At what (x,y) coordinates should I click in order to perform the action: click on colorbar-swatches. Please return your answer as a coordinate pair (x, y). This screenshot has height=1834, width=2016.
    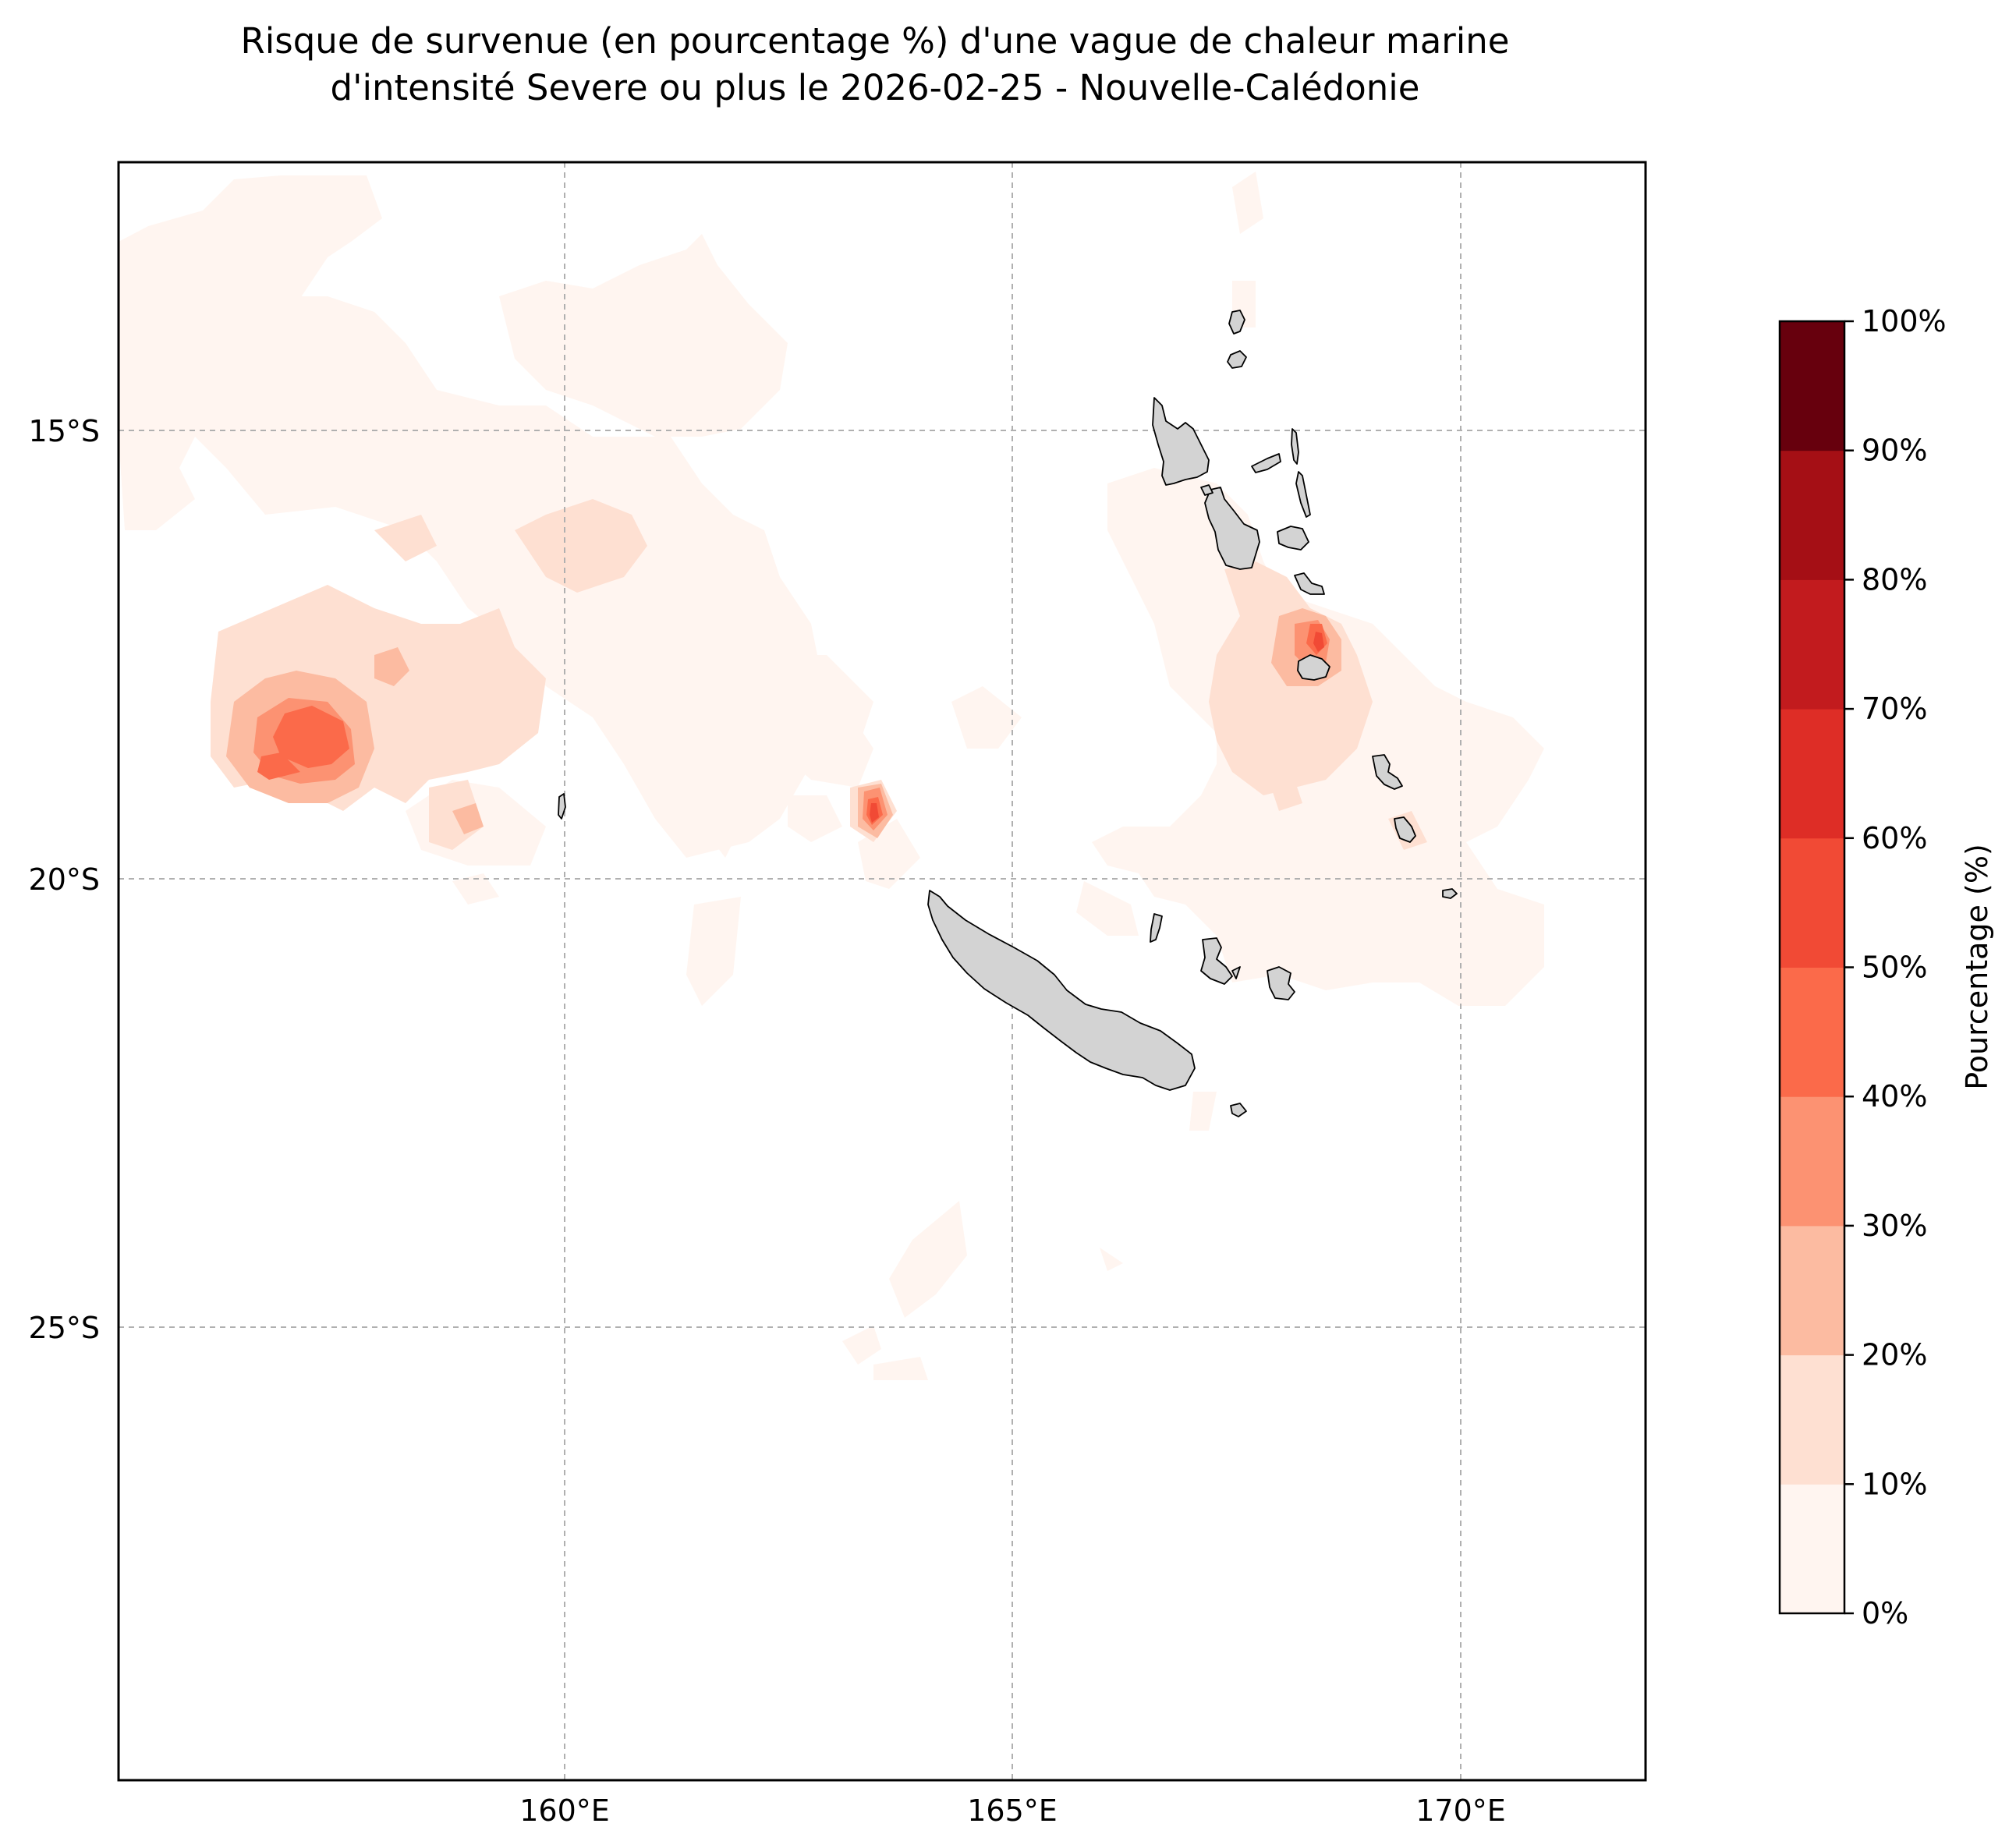
    Looking at the image, I should click on (1812, 967).